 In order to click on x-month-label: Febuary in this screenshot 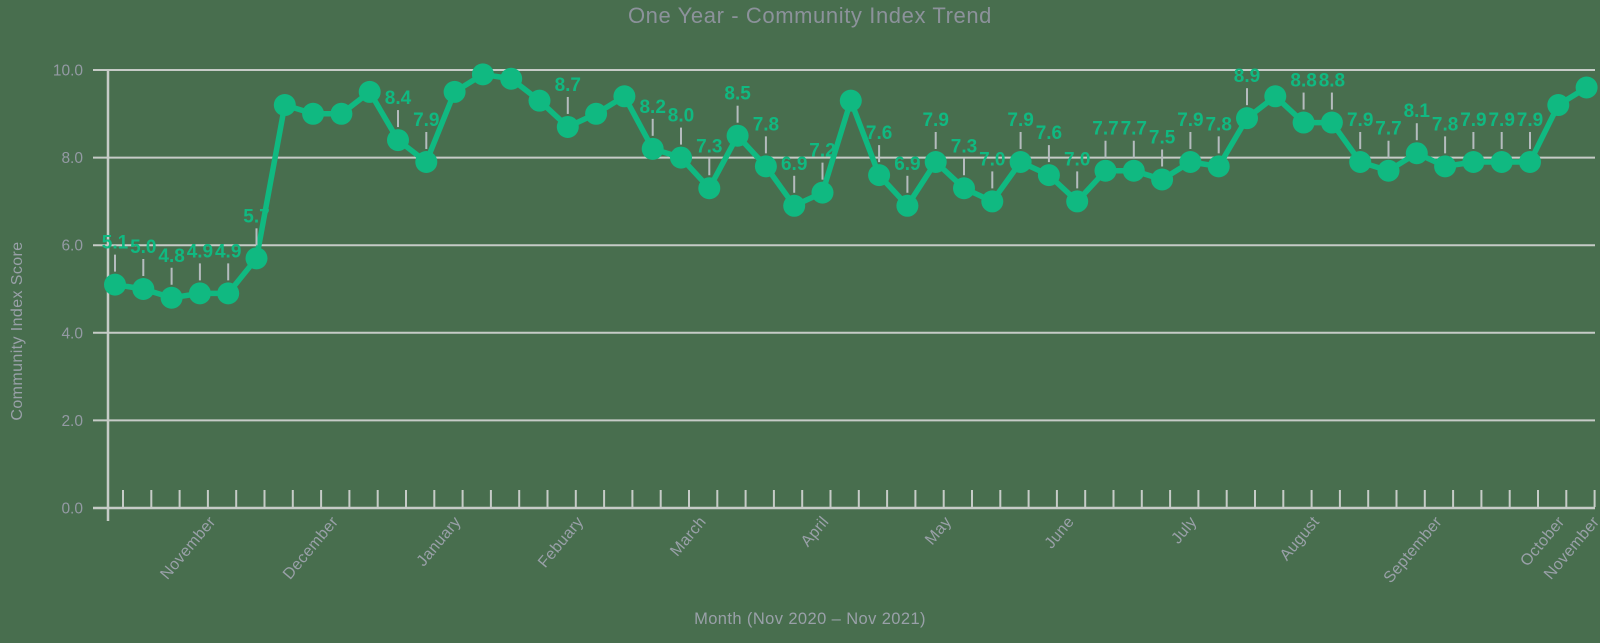, I will do `click(561, 543)`.